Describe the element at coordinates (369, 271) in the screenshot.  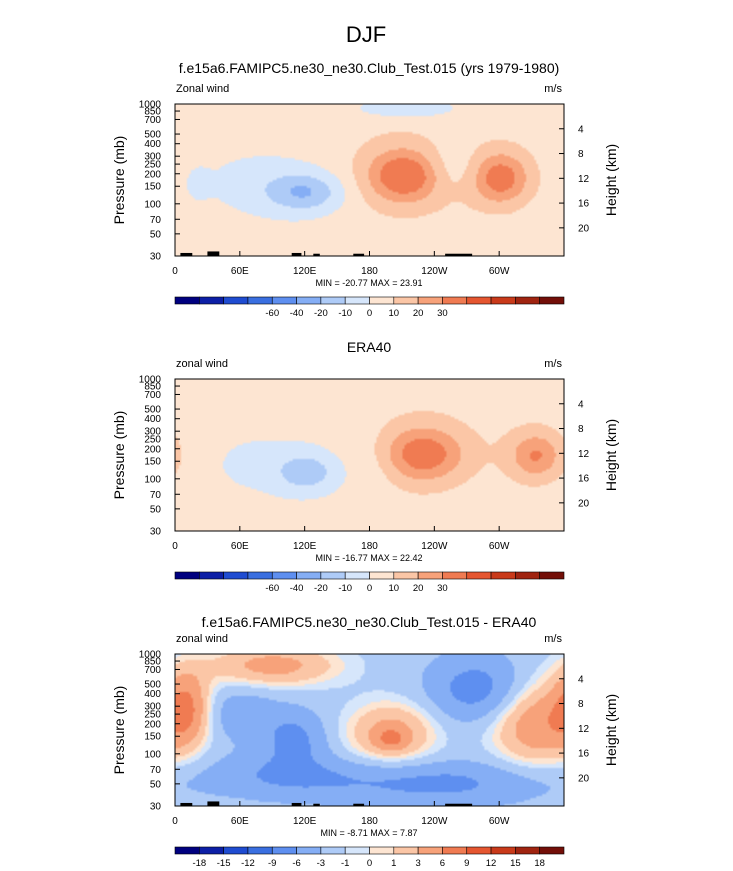
I see `lon-tick-label: 180` at that location.